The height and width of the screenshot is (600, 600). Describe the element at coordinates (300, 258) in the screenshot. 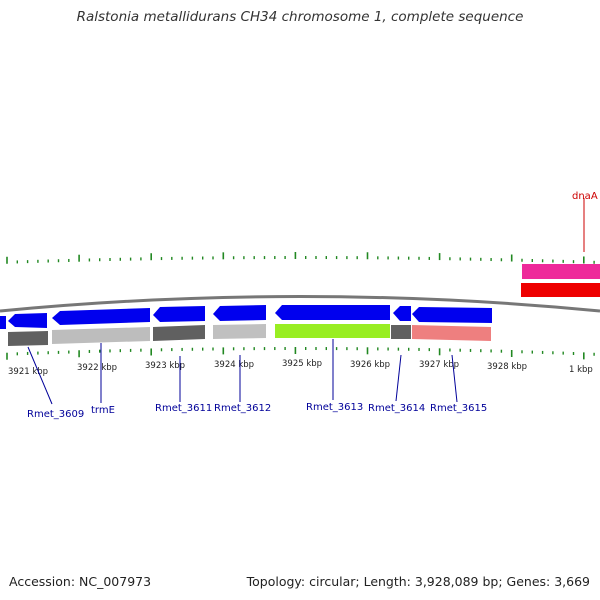

I see `upper-tick-track` at that location.